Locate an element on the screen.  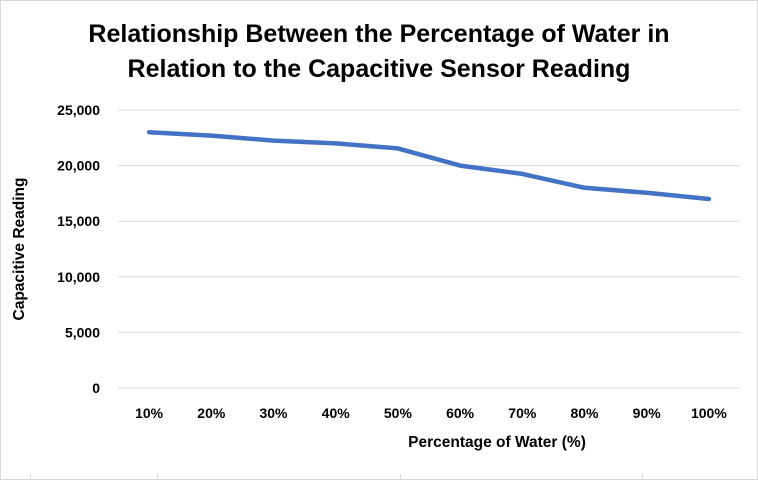
x-axis-label: Percentage of Water (%) is located at coordinates (497, 442).